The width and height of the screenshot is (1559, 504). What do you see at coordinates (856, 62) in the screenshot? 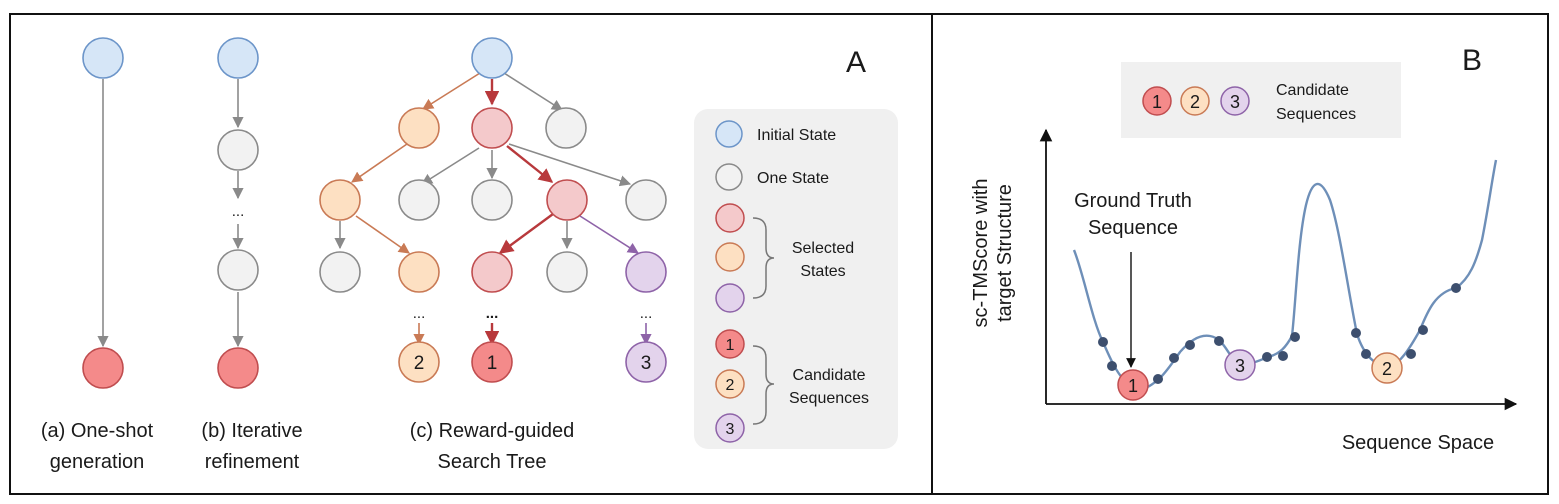
I see `panel-a-letter: A` at bounding box center [856, 62].